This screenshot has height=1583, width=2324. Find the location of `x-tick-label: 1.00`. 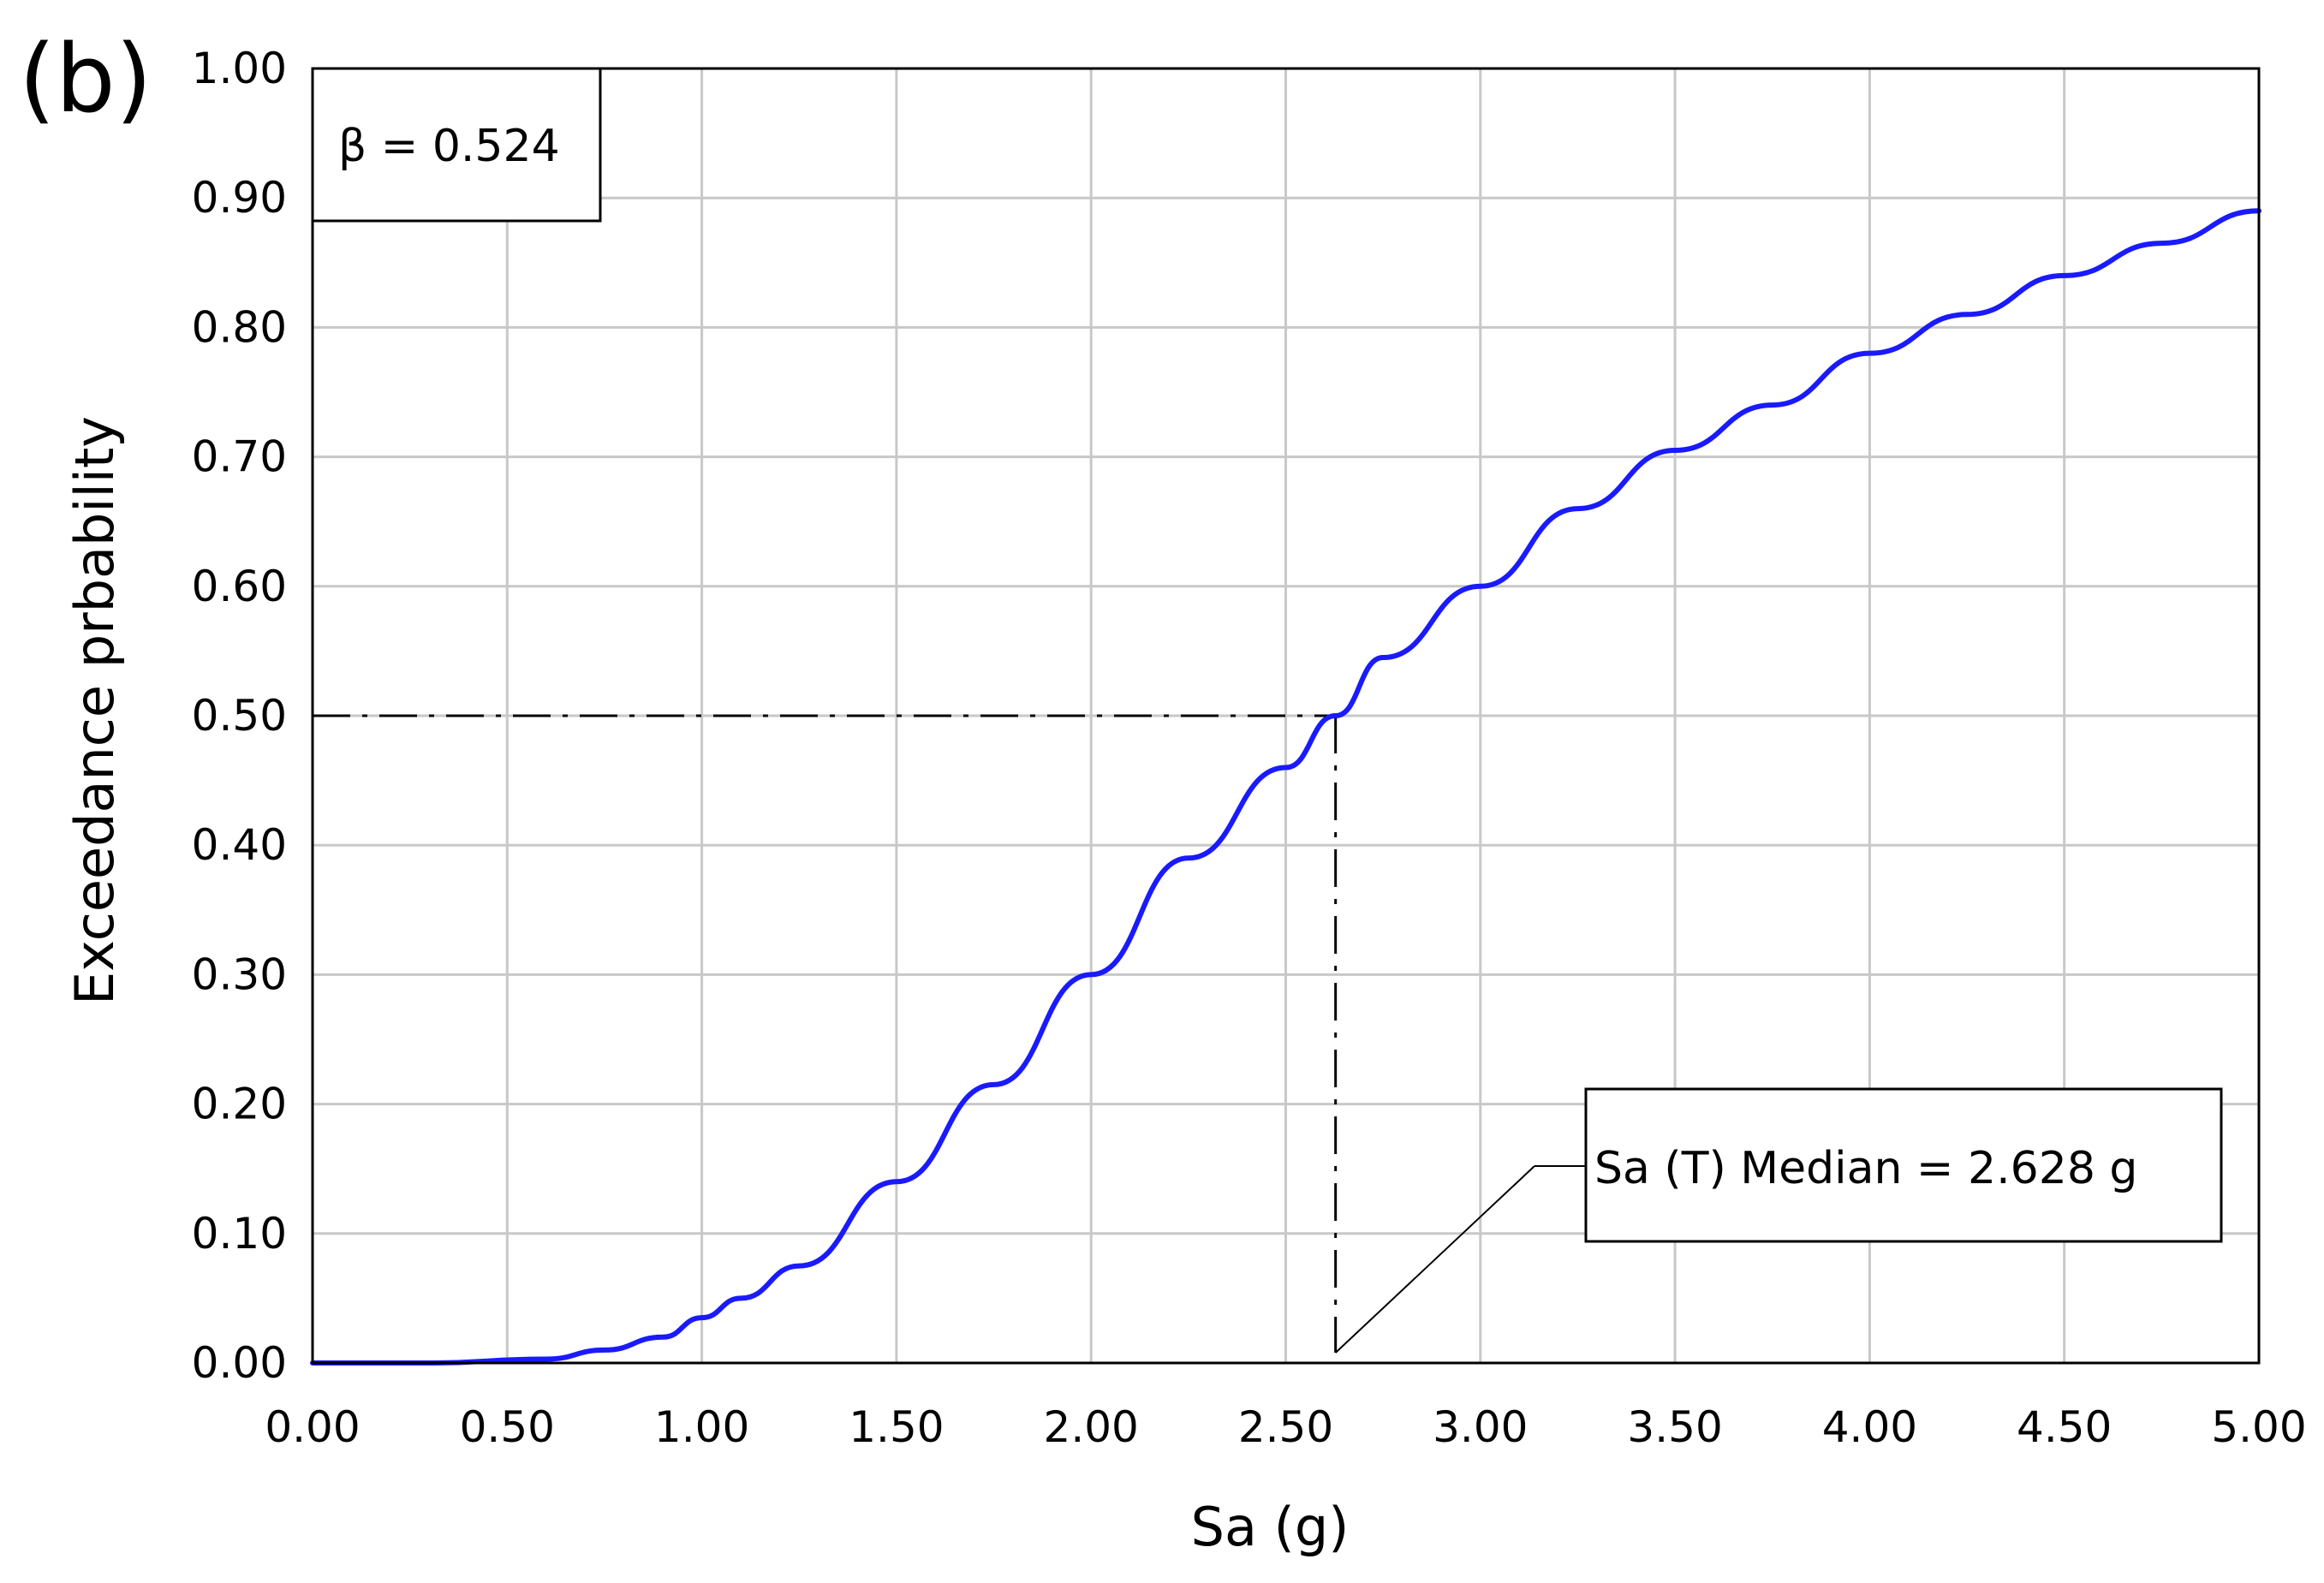

x-tick-label: 1.00 is located at coordinates (701, 1427).